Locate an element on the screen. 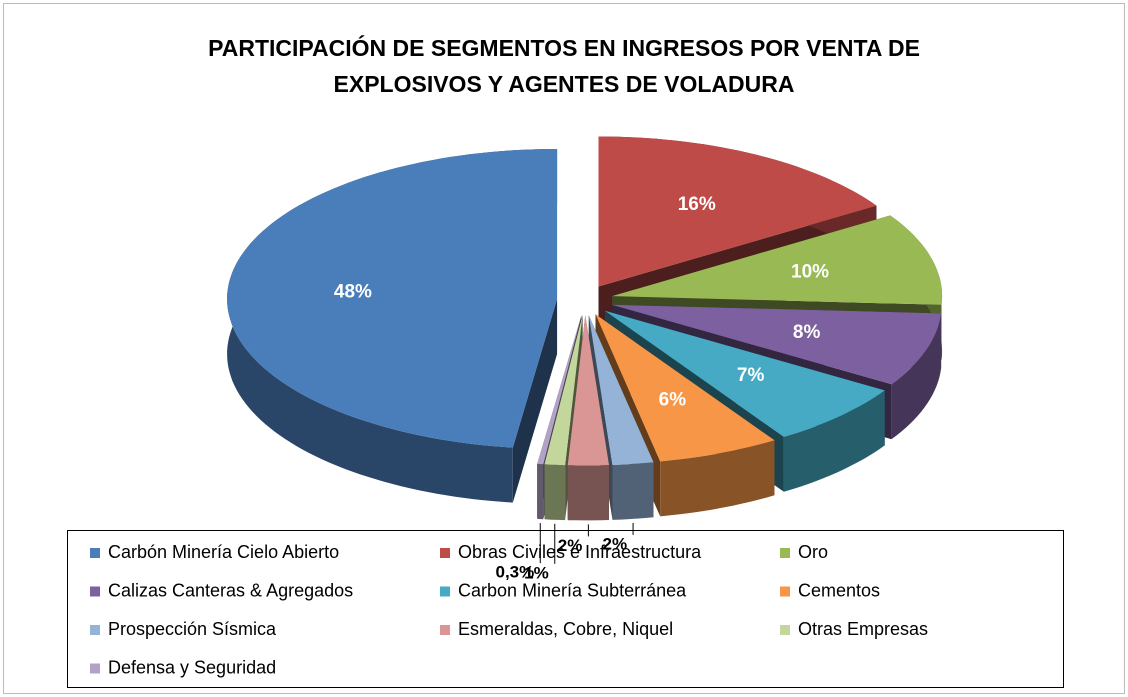  legend-label: Obras Civiles e Infraestructura is located at coordinates (580, 552).